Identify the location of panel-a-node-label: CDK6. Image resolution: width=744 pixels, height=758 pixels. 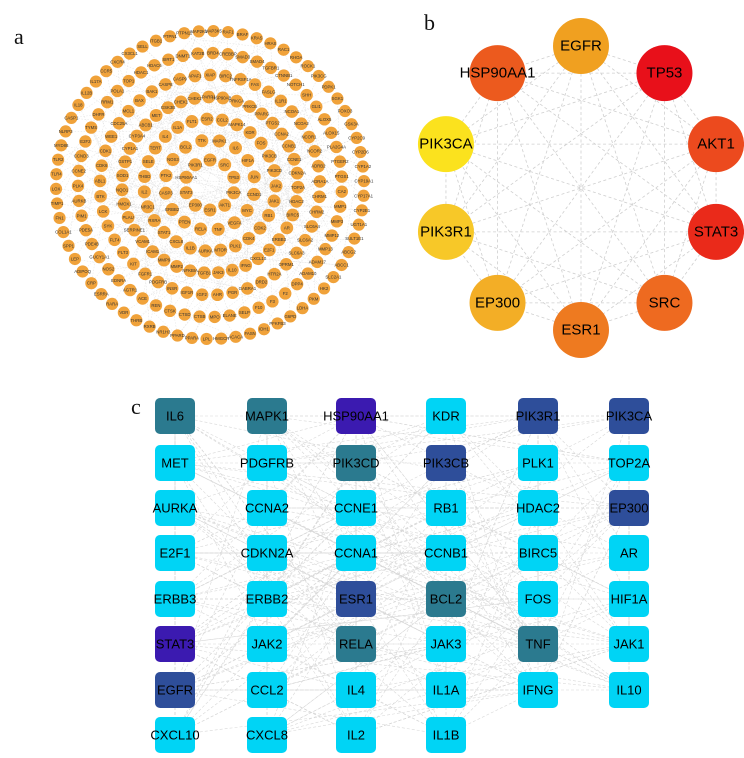
(102, 165).